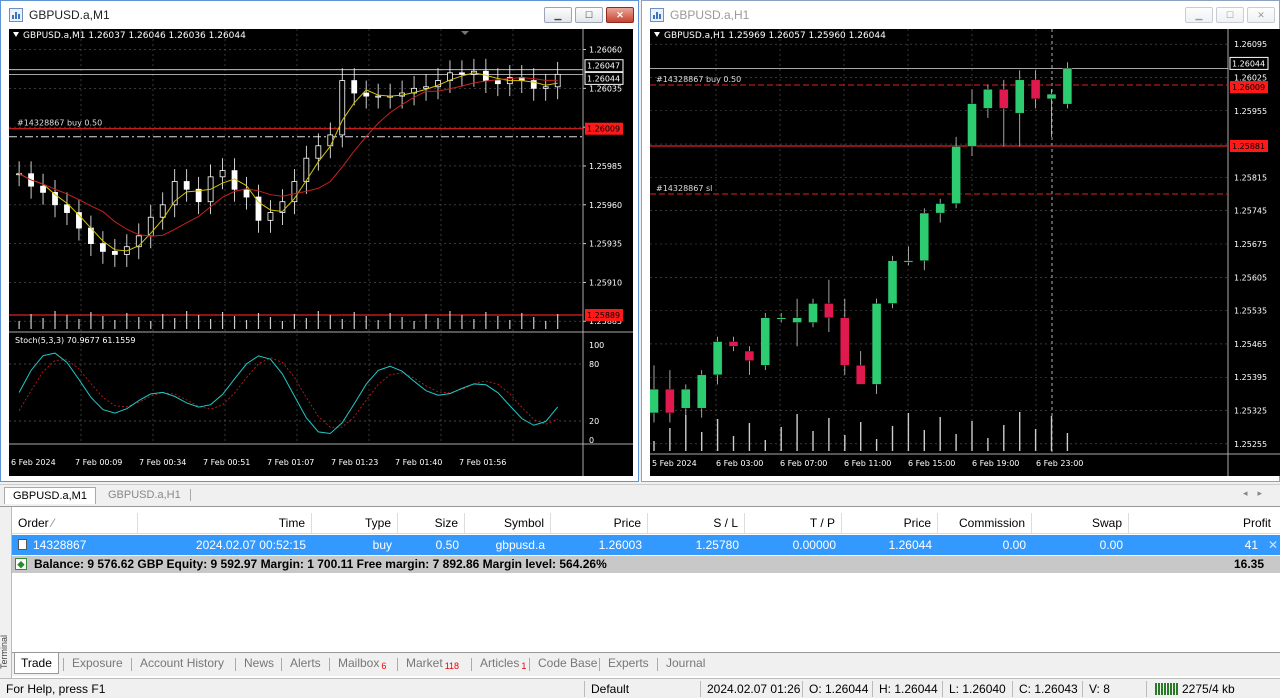 The image size is (1280, 698). Describe the element at coordinates (591, 440) in the screenshot. I see `stoch-tick-label: 0` at that location.